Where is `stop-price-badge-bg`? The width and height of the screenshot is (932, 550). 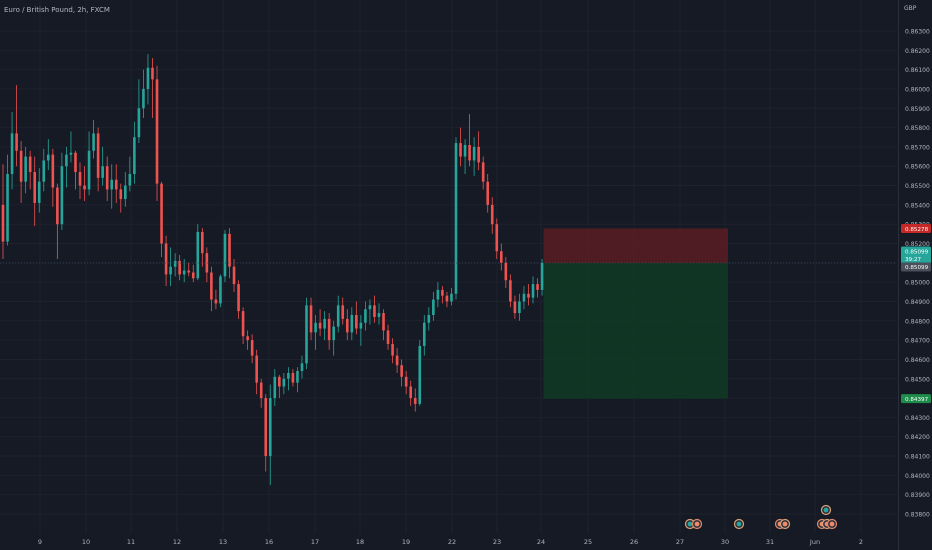 stop-price-badge-bg is located at coordinates (916, 228).